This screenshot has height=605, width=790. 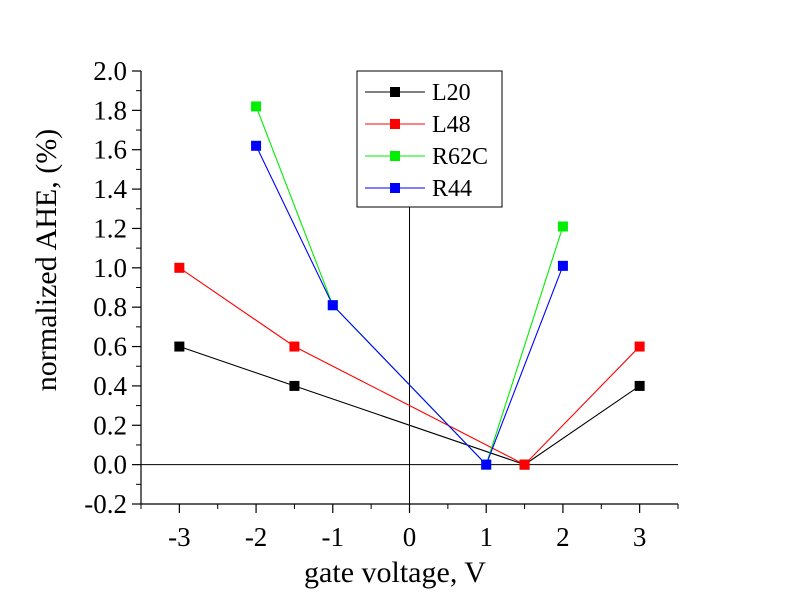 I want to click on y-tick-label: 1.0, so click(x=110, y=268).